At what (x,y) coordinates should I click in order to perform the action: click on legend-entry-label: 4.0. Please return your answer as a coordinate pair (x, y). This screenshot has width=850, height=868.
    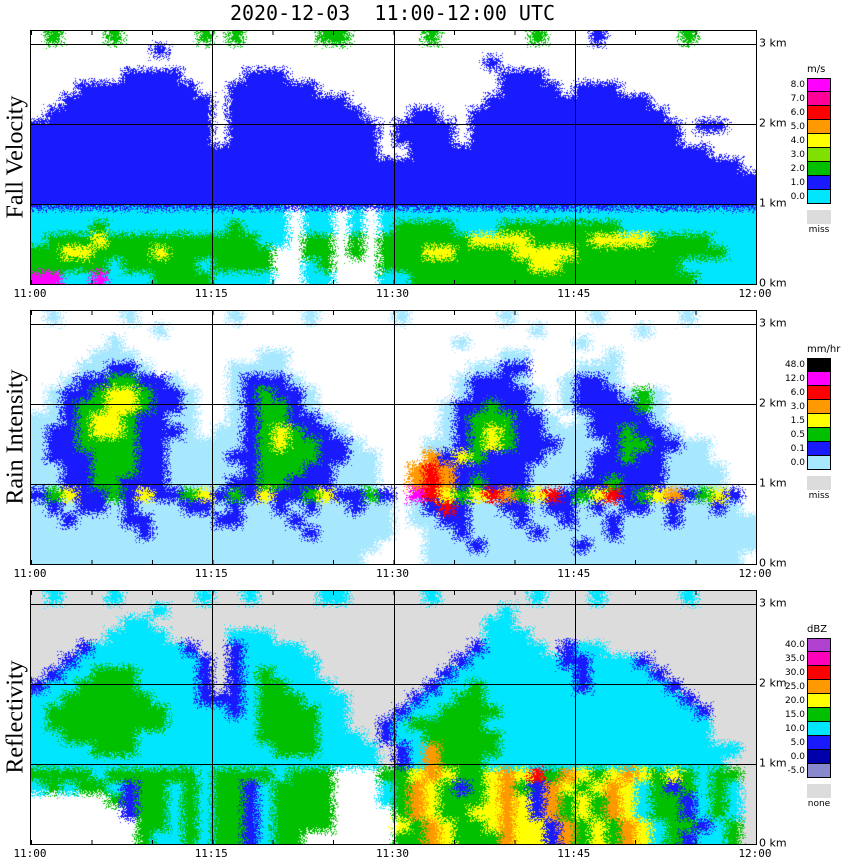
    Looking at the image, I should click on (797, 141).